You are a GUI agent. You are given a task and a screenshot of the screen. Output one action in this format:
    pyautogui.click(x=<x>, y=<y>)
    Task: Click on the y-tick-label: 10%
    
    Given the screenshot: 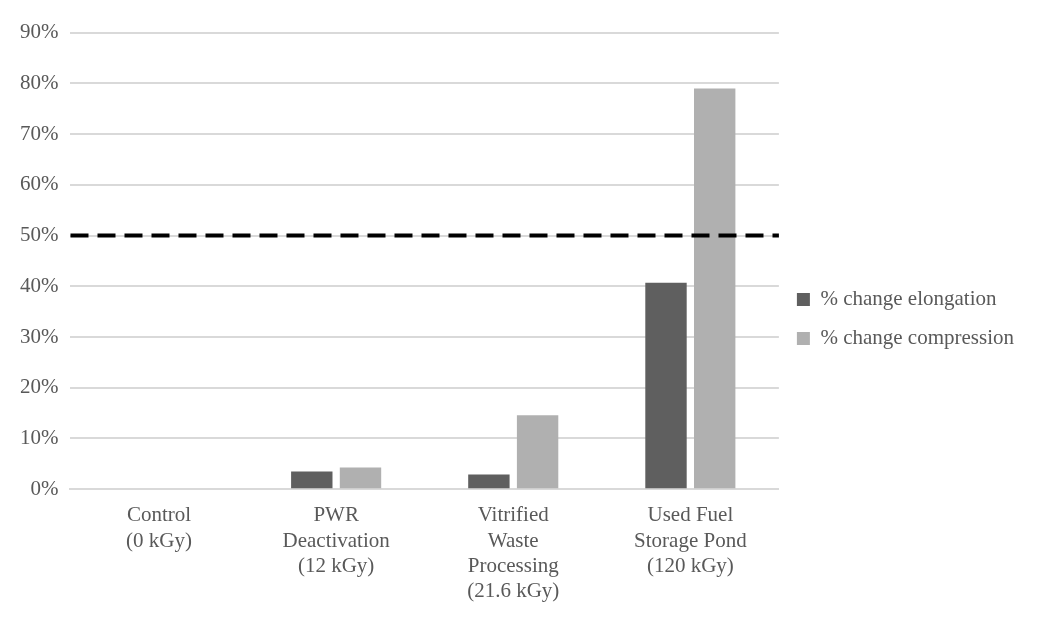 What is the action you would take?
    pyautogui.click(x=39, y=436)
    